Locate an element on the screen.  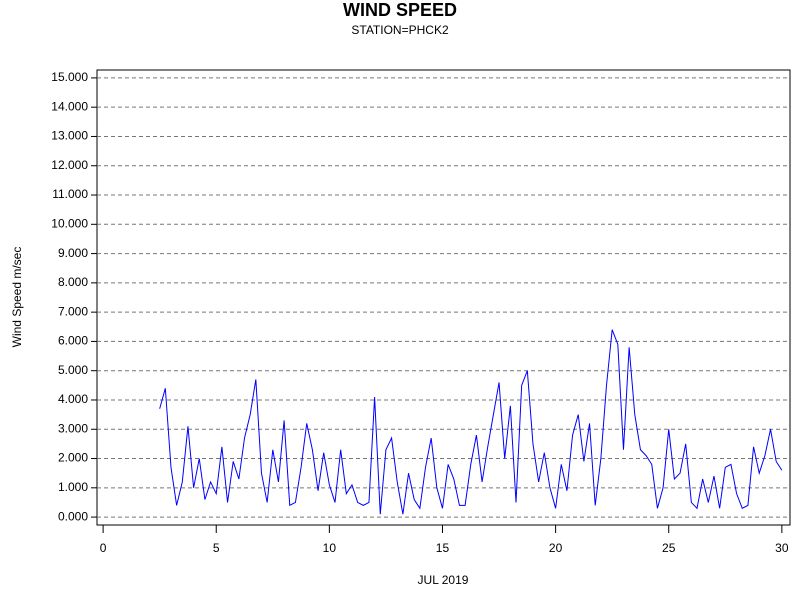
y-tick-label: 0.000 is located at coordinates (73, 516).